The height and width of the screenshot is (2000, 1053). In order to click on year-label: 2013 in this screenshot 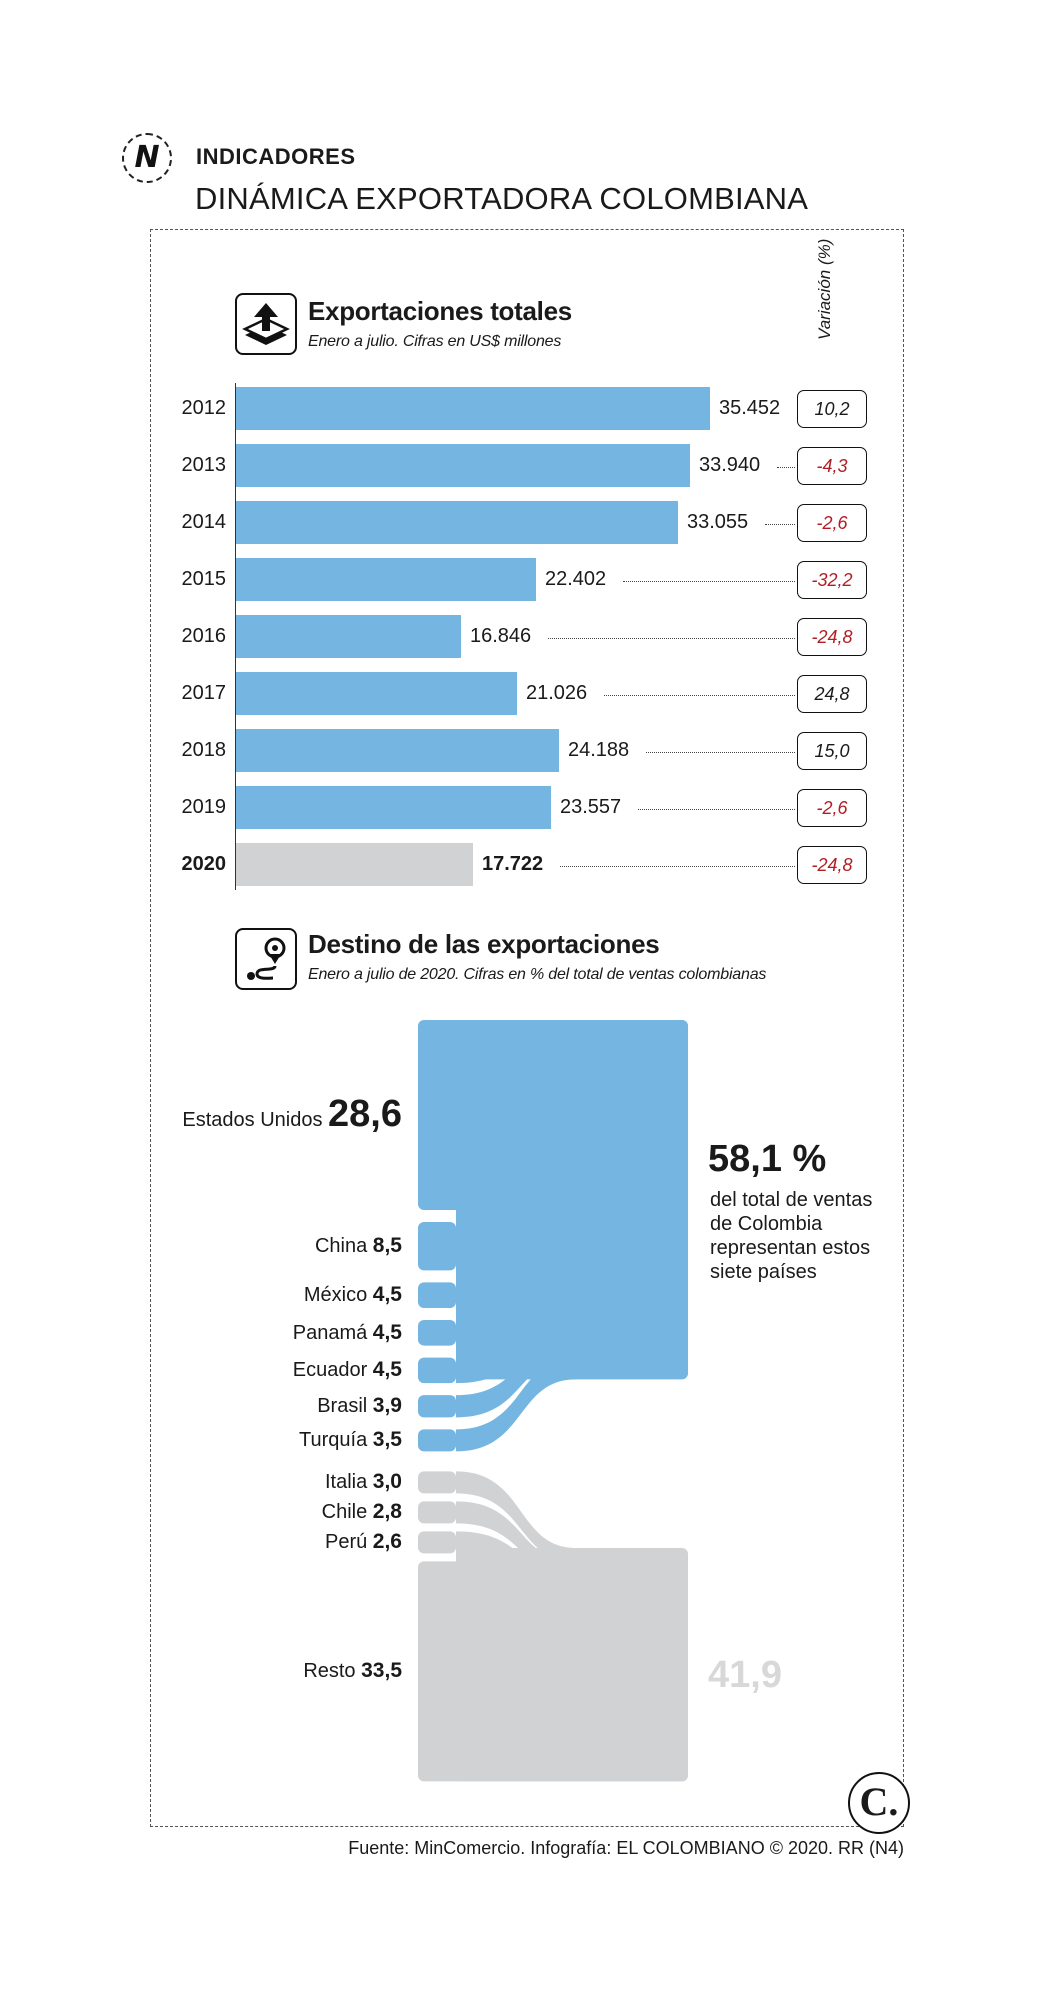, I will do `click(204, 465)`.